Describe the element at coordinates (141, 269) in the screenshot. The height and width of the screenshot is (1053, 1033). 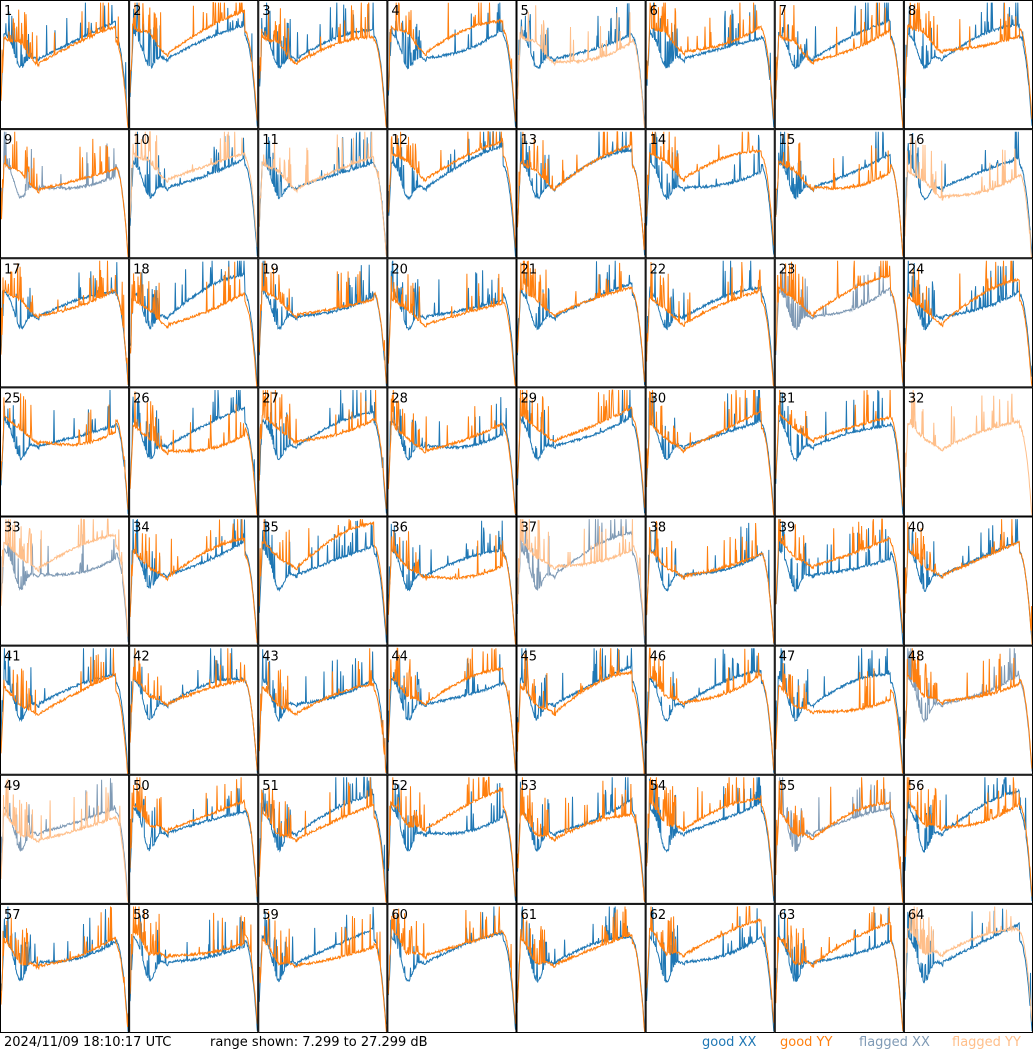
I see `panel-label: 18` at that location.